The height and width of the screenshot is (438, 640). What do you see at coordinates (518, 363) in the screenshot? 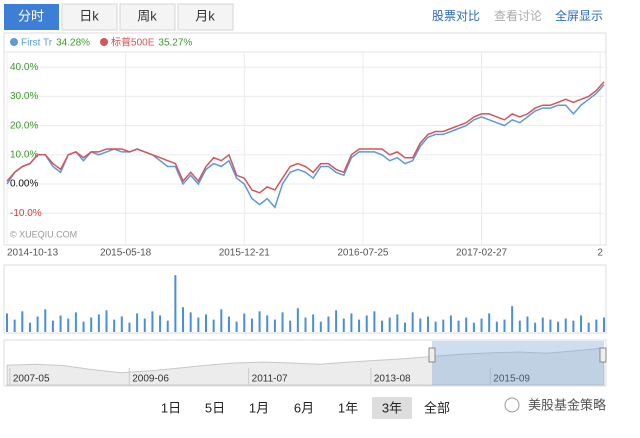
I see `range-selection` at bounding box center [518, 363].